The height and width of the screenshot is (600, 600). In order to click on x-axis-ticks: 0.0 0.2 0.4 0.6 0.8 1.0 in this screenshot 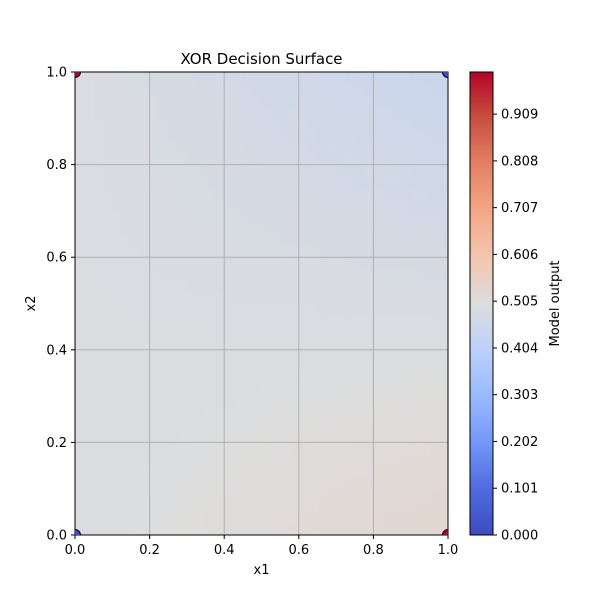, I will do `click(261, 546)`.